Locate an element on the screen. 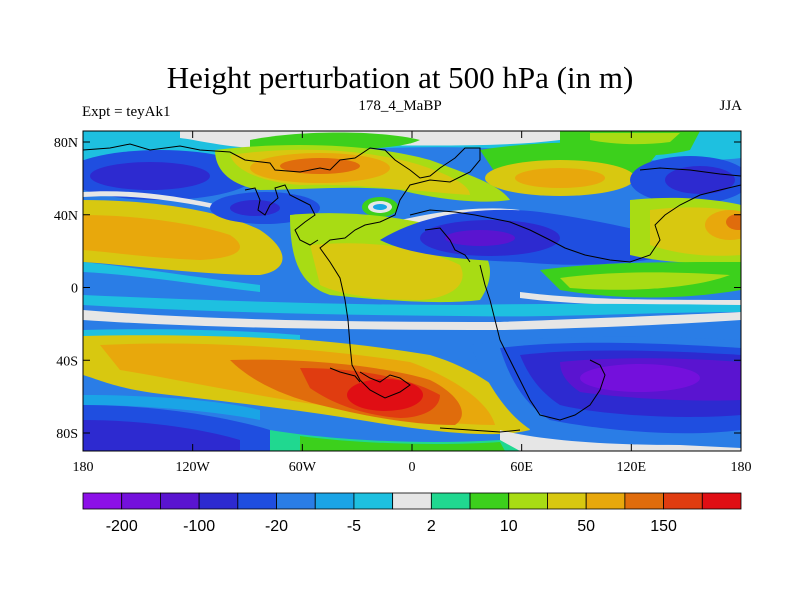 The width and height of the screenshot is (800, 600). x-tick-label: 60W is located at coordinates (303, 467).